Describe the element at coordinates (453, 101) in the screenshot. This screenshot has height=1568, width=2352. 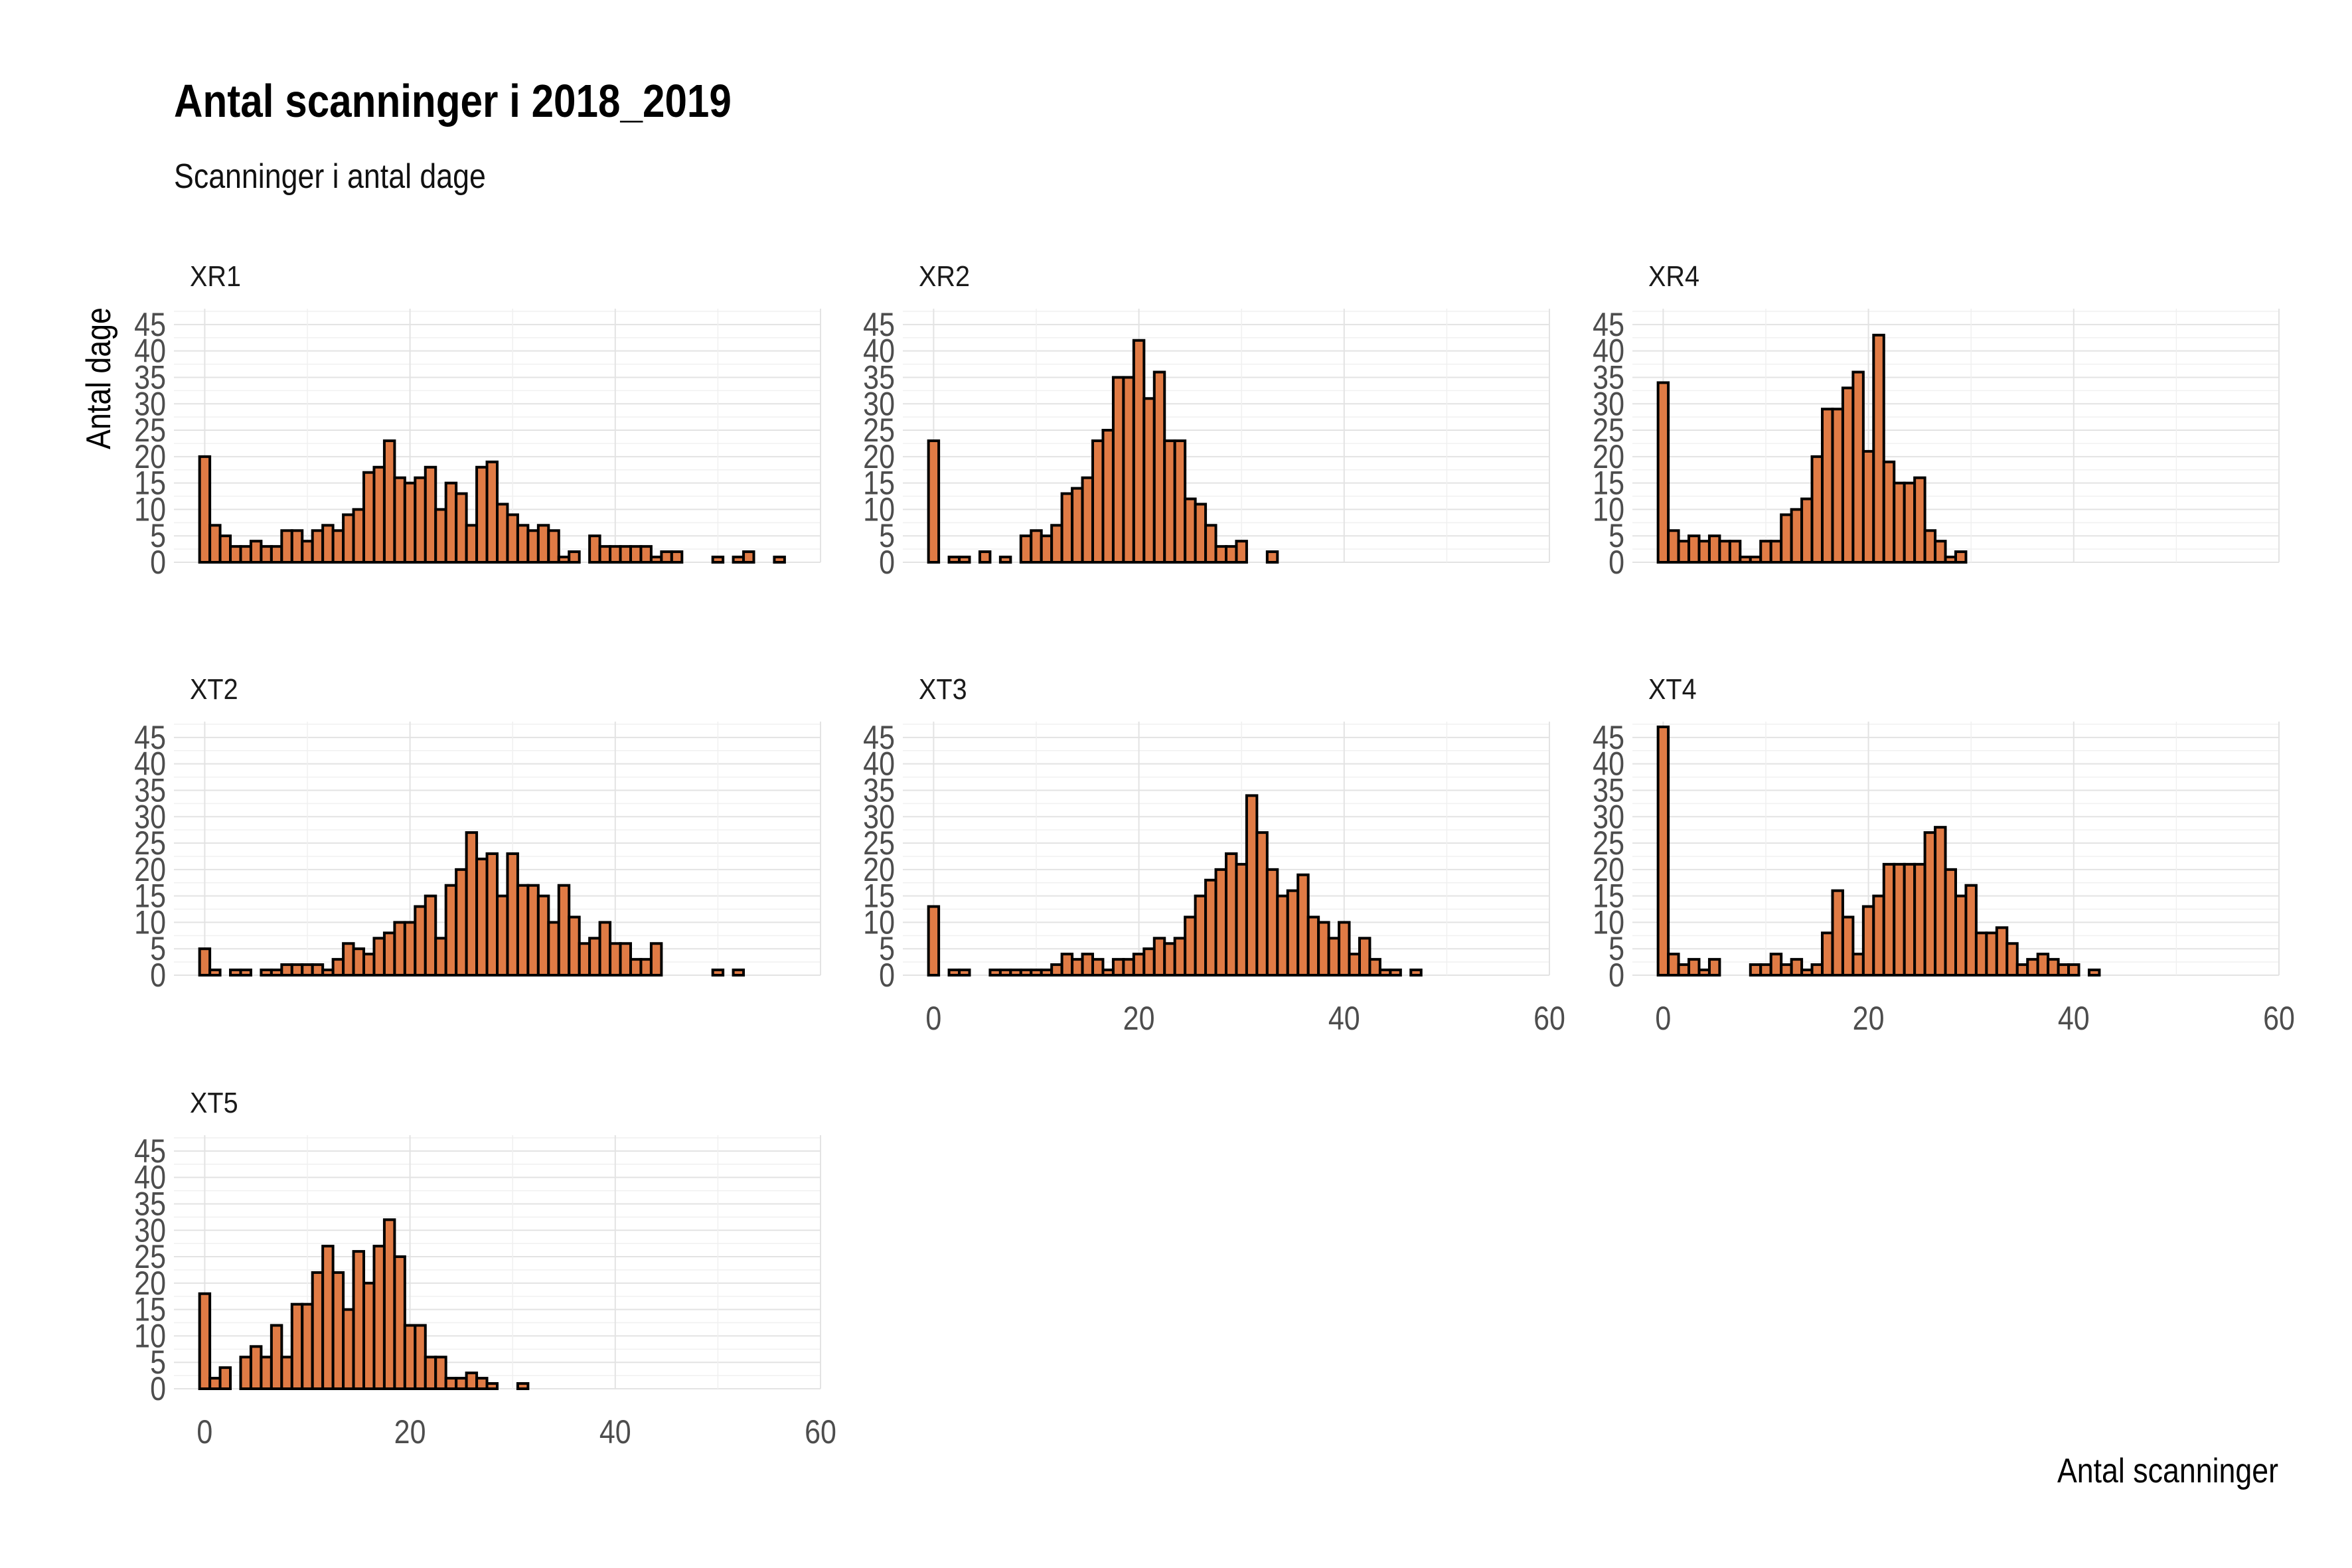
I see `chart-title: Antal scanninger i 2018_2019` at that location.